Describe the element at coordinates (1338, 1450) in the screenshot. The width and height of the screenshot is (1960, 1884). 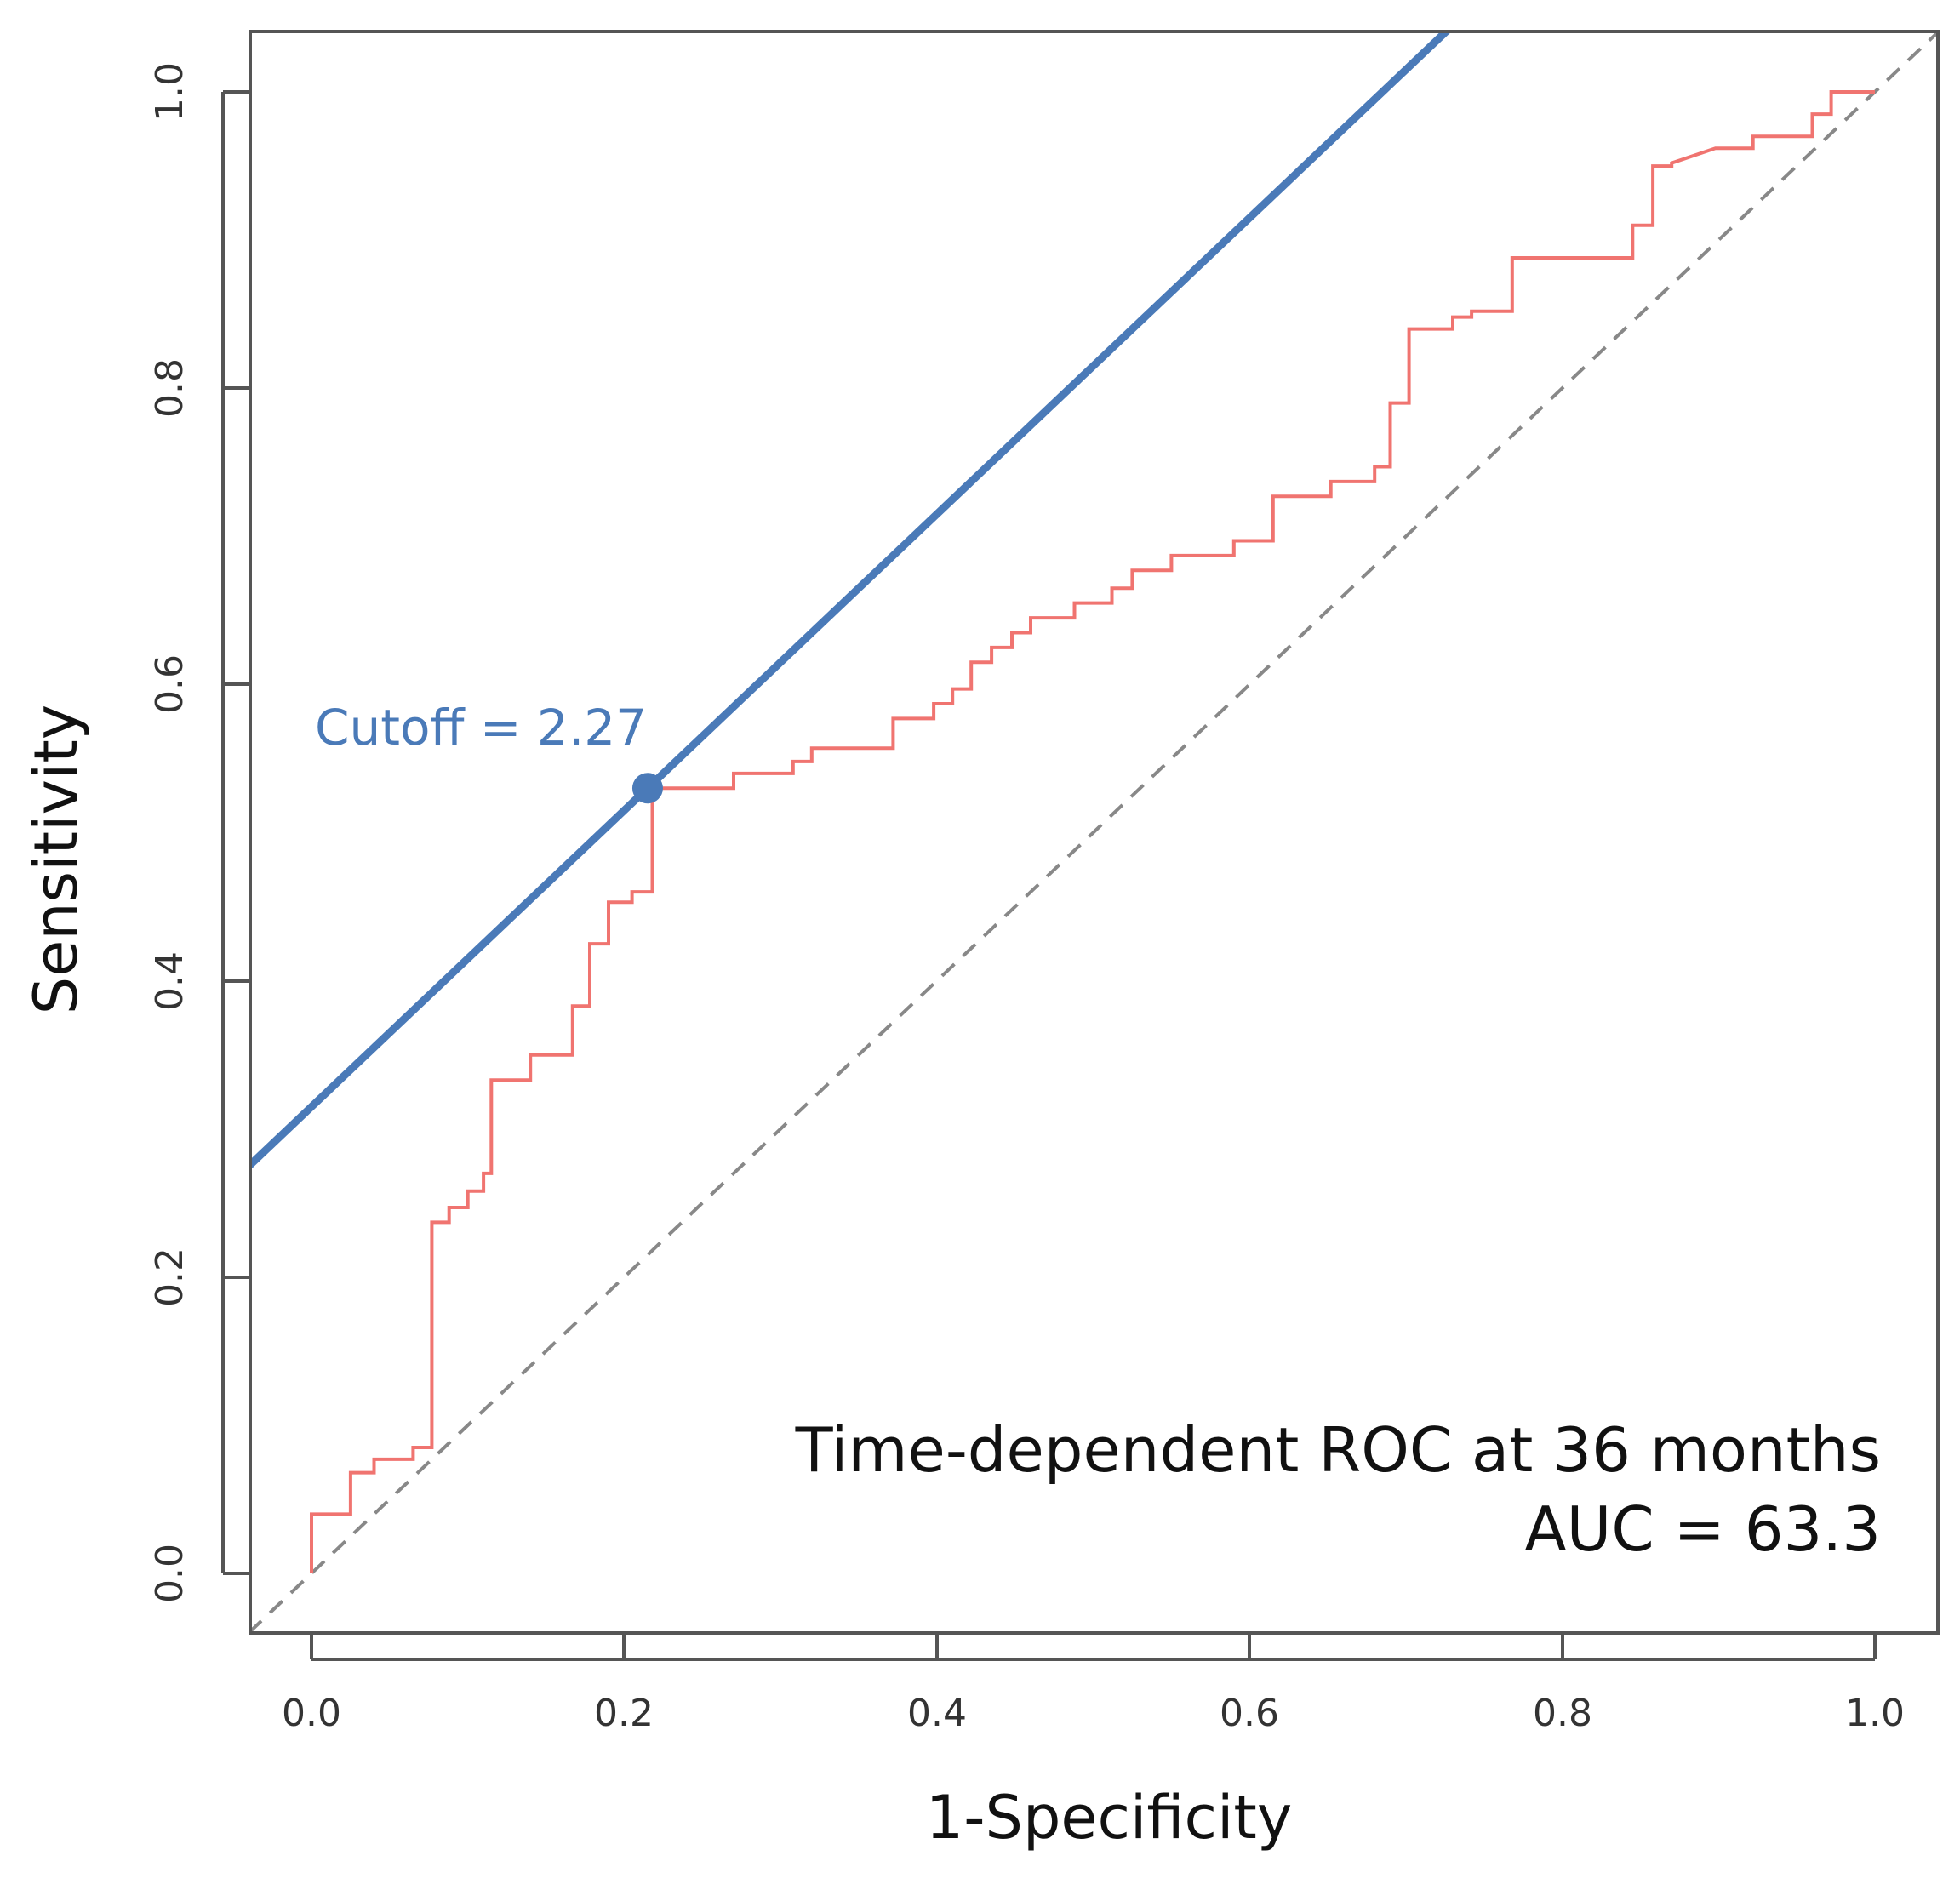
I see `annotation-title: Time-dependent ROC at 36 months` at that location.